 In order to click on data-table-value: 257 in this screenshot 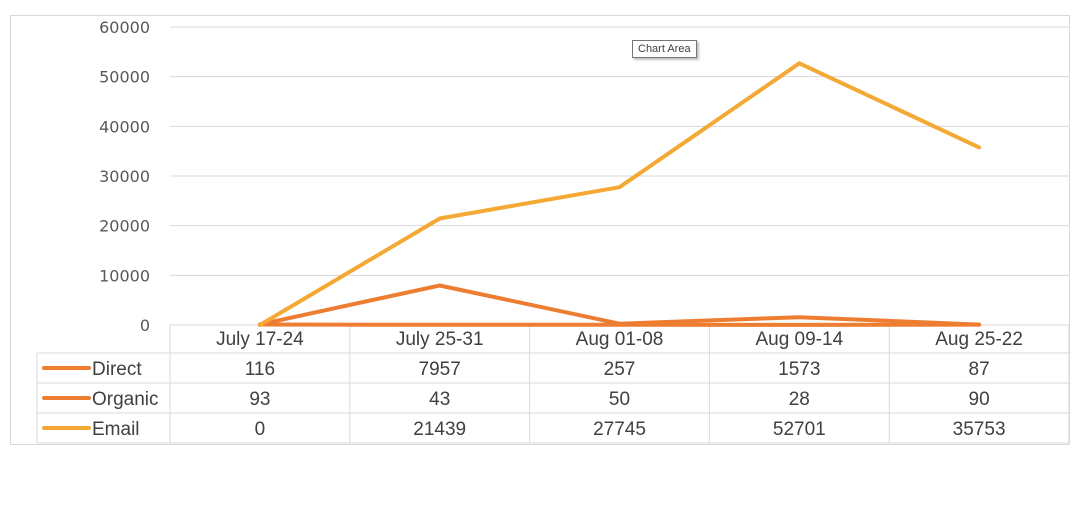, I will do `click(620, 369)`.